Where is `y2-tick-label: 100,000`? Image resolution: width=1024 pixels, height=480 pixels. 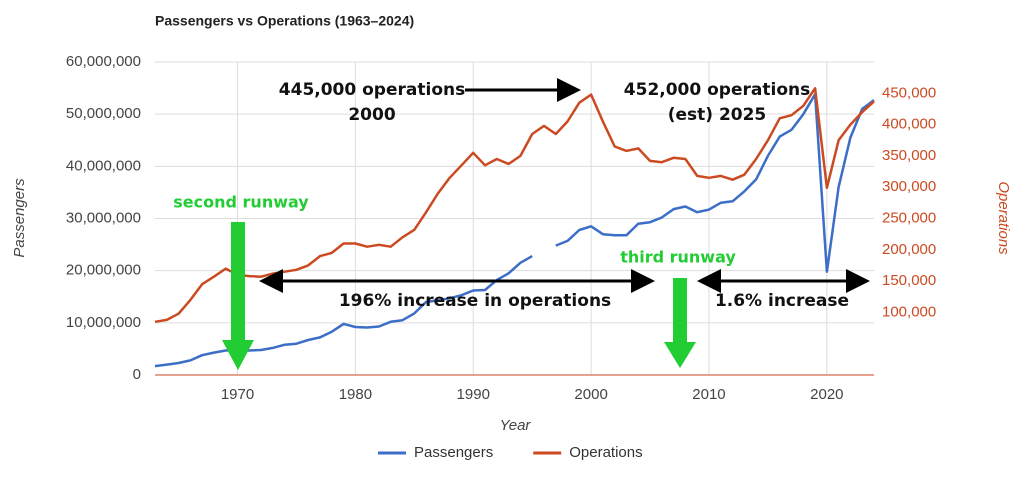
y2-tick-label: 100,000 is located at coordinates (909, 311).